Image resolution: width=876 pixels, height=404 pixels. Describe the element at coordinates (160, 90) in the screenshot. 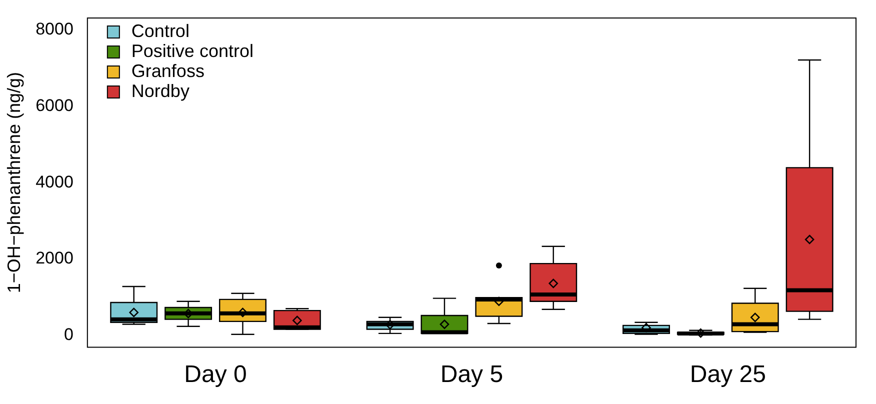

I see `legend-label: Nordby` at that location.